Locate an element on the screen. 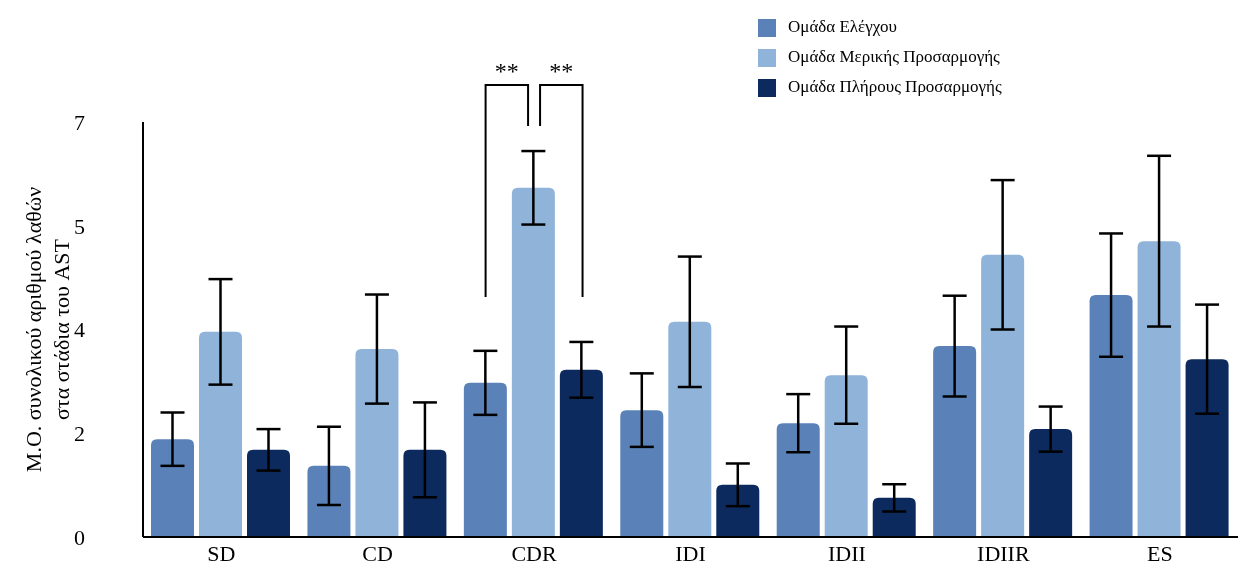  legend-label: Ομάδα Πλήρους Προσαρμογής is located at coordinates (895, 86).